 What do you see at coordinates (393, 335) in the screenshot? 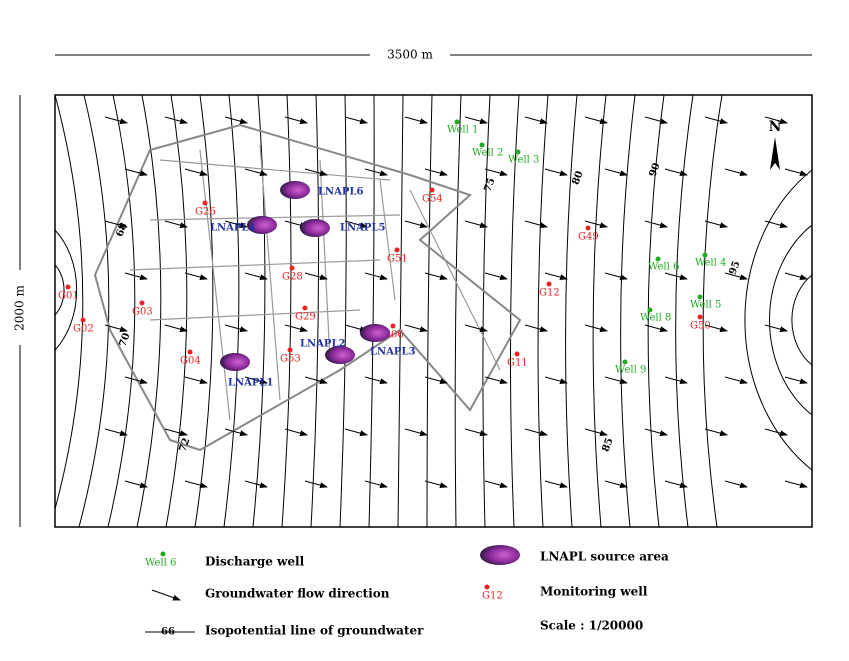
I see `monitoring-label: G06` at bounding box center [393, 335].